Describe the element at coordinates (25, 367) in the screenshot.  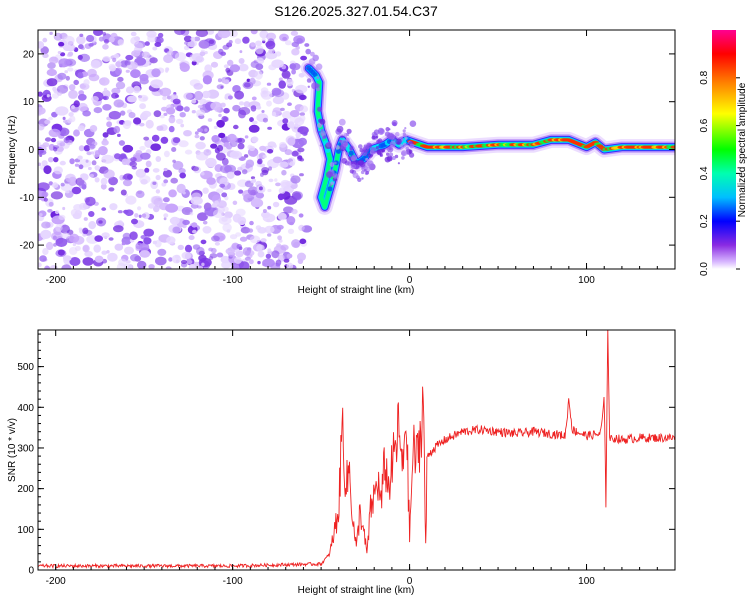
I see `snr-y-tick-label: 500` at that location.